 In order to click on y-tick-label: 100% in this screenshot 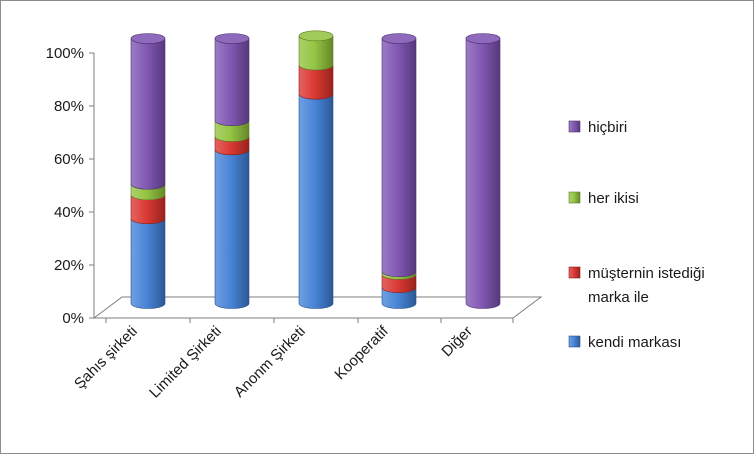, I will do `click(65, 53)`.